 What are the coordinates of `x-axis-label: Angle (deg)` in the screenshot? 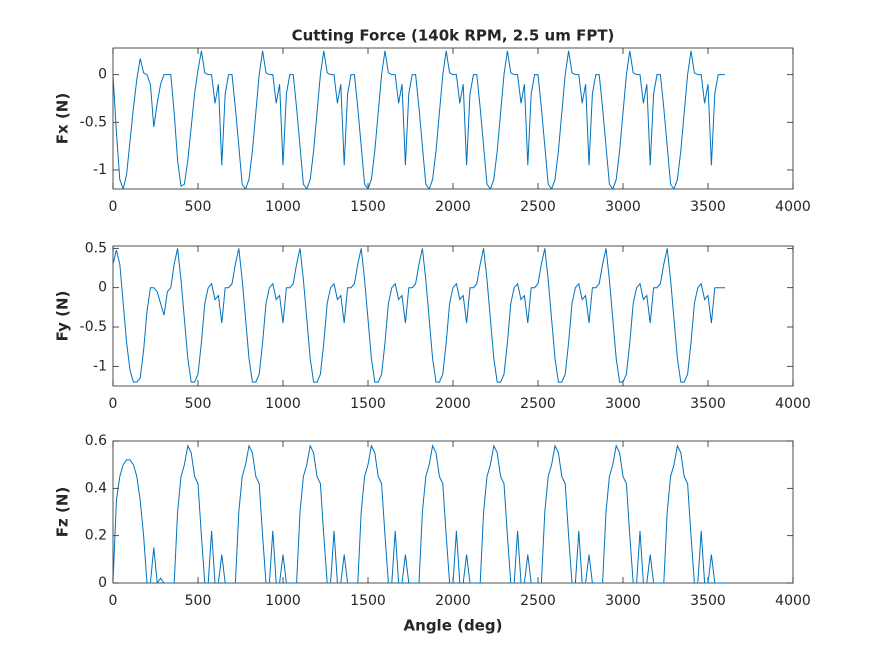 It's located at (453, 626).